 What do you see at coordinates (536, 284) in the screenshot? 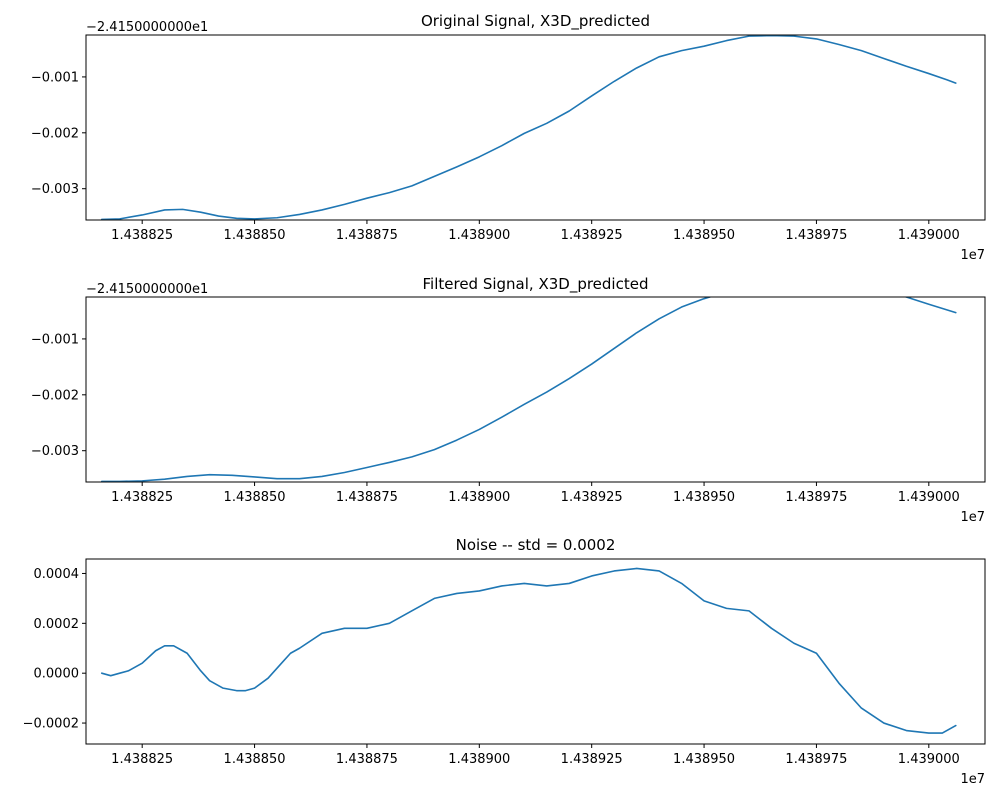
I see `chart-title: Filtered Signal, X3D_predicted` at bounding box center [536, 284].